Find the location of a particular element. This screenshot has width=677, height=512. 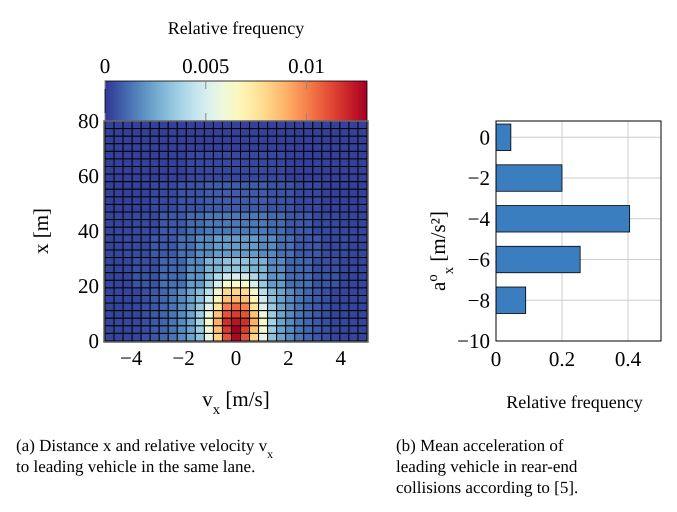

y-tick-label: −4 is located at coordinates (479, 218).